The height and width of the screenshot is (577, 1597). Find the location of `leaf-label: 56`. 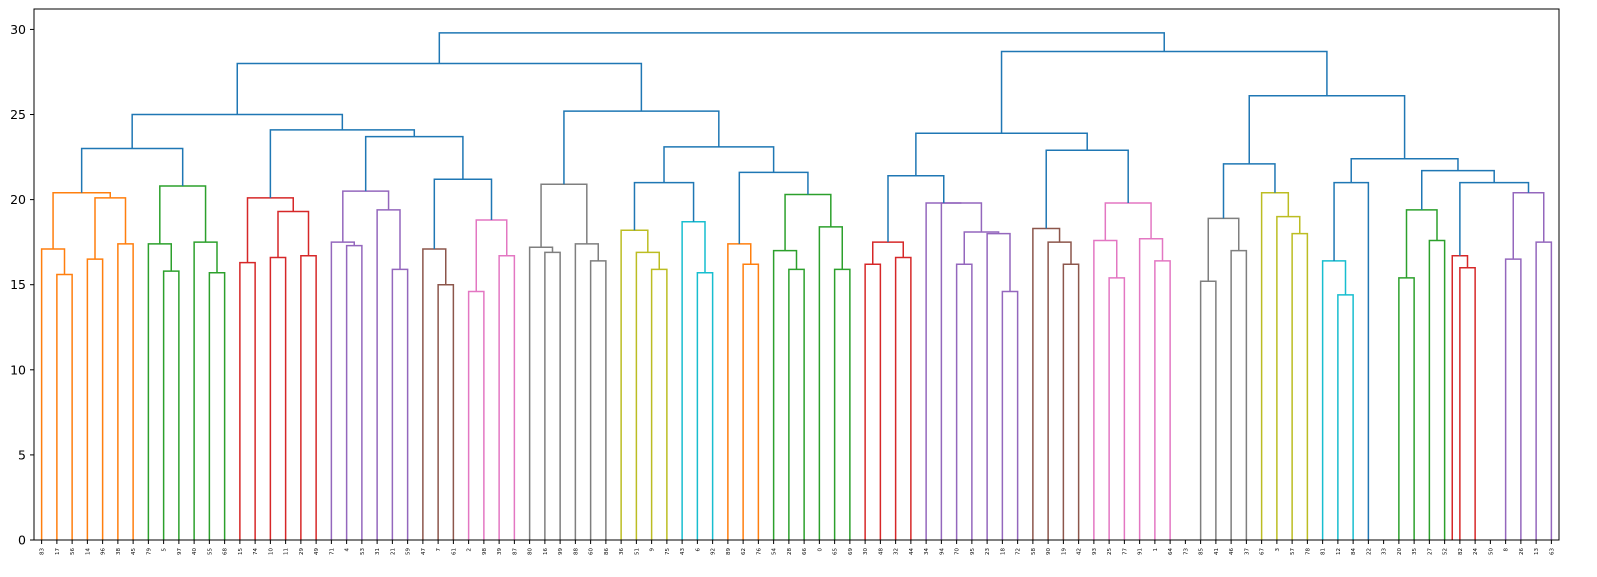

leaf-label: 56 is located at coordinates (73, 551).